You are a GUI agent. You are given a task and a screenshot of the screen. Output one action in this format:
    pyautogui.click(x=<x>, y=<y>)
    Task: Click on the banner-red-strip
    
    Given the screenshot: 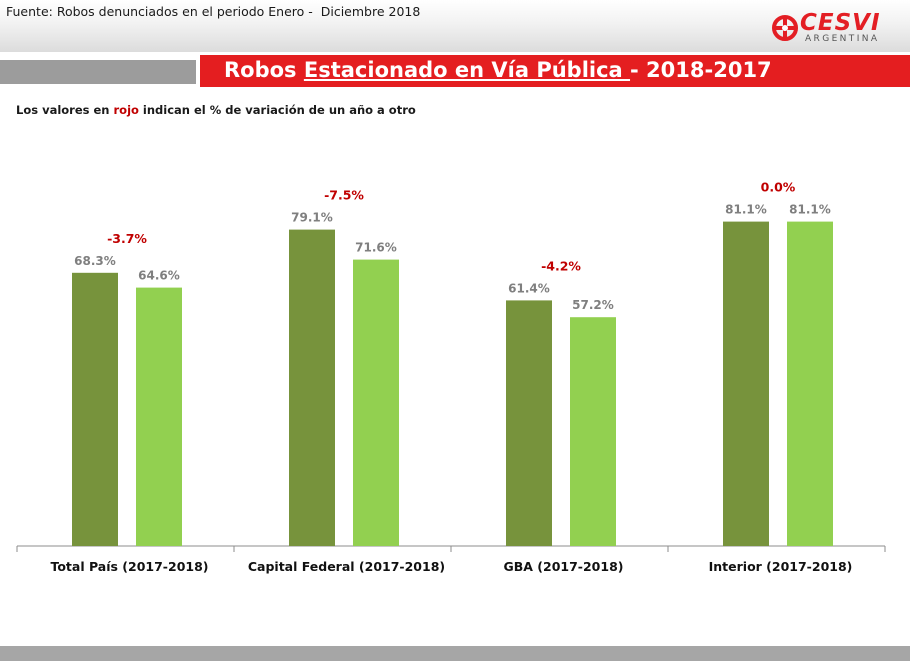 What is the action you would take?
    pyautogui.click(x=555, y=71)
    